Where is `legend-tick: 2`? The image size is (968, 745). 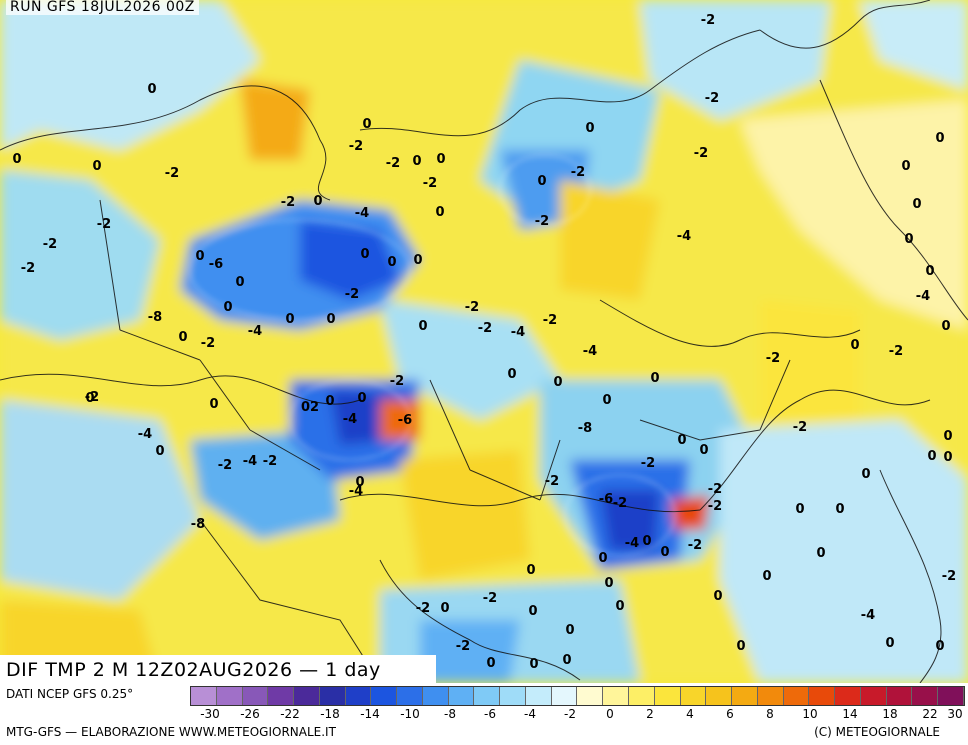 legend-tick: 2 is located at coordinates (650, 714).